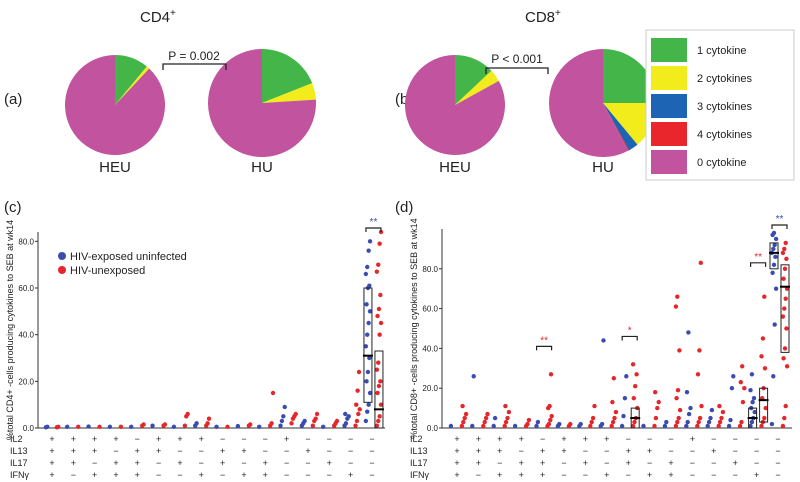 Image resolution: width=800 pixels, height=482 pixels. Describe the element at coordinates (455, 167) in the screenshot. I see `pie-label-cd8-heu: HEU` at that location.